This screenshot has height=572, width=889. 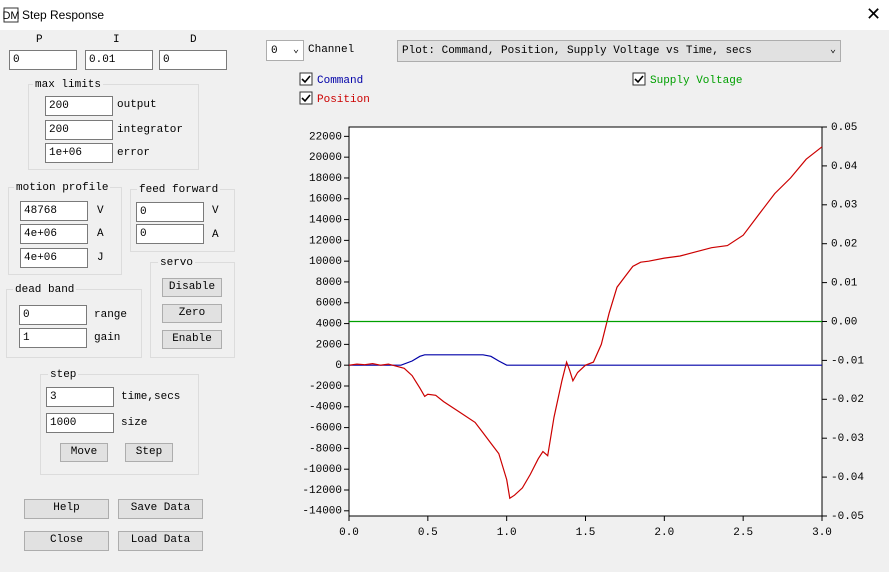 What do you see at coordinates (844, 167) in the screenshot?
I see `y2-tick-label: 0.04` at bounding box center [844, 167].